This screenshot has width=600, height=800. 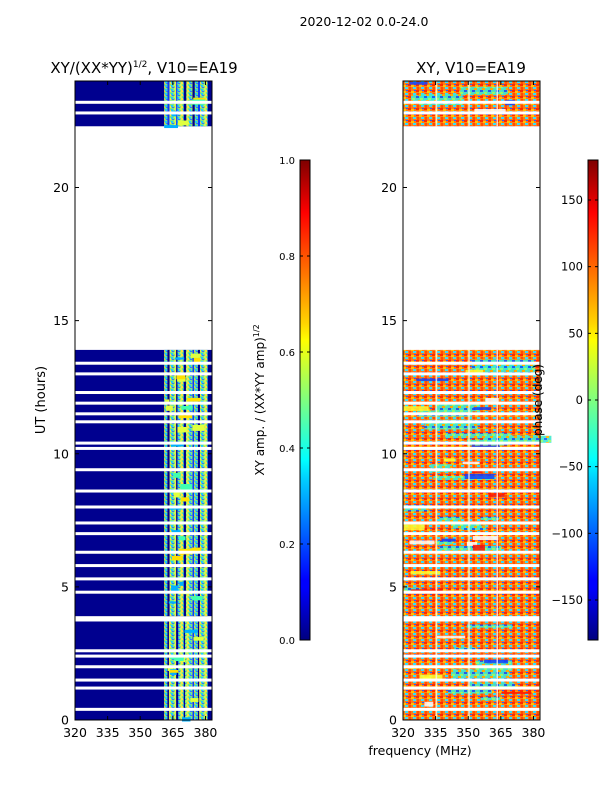 What do you see at coordinates (572, 267) in the screenshot?
I see `colorbar-tick-label: 100` at bounding box center [572, 267].